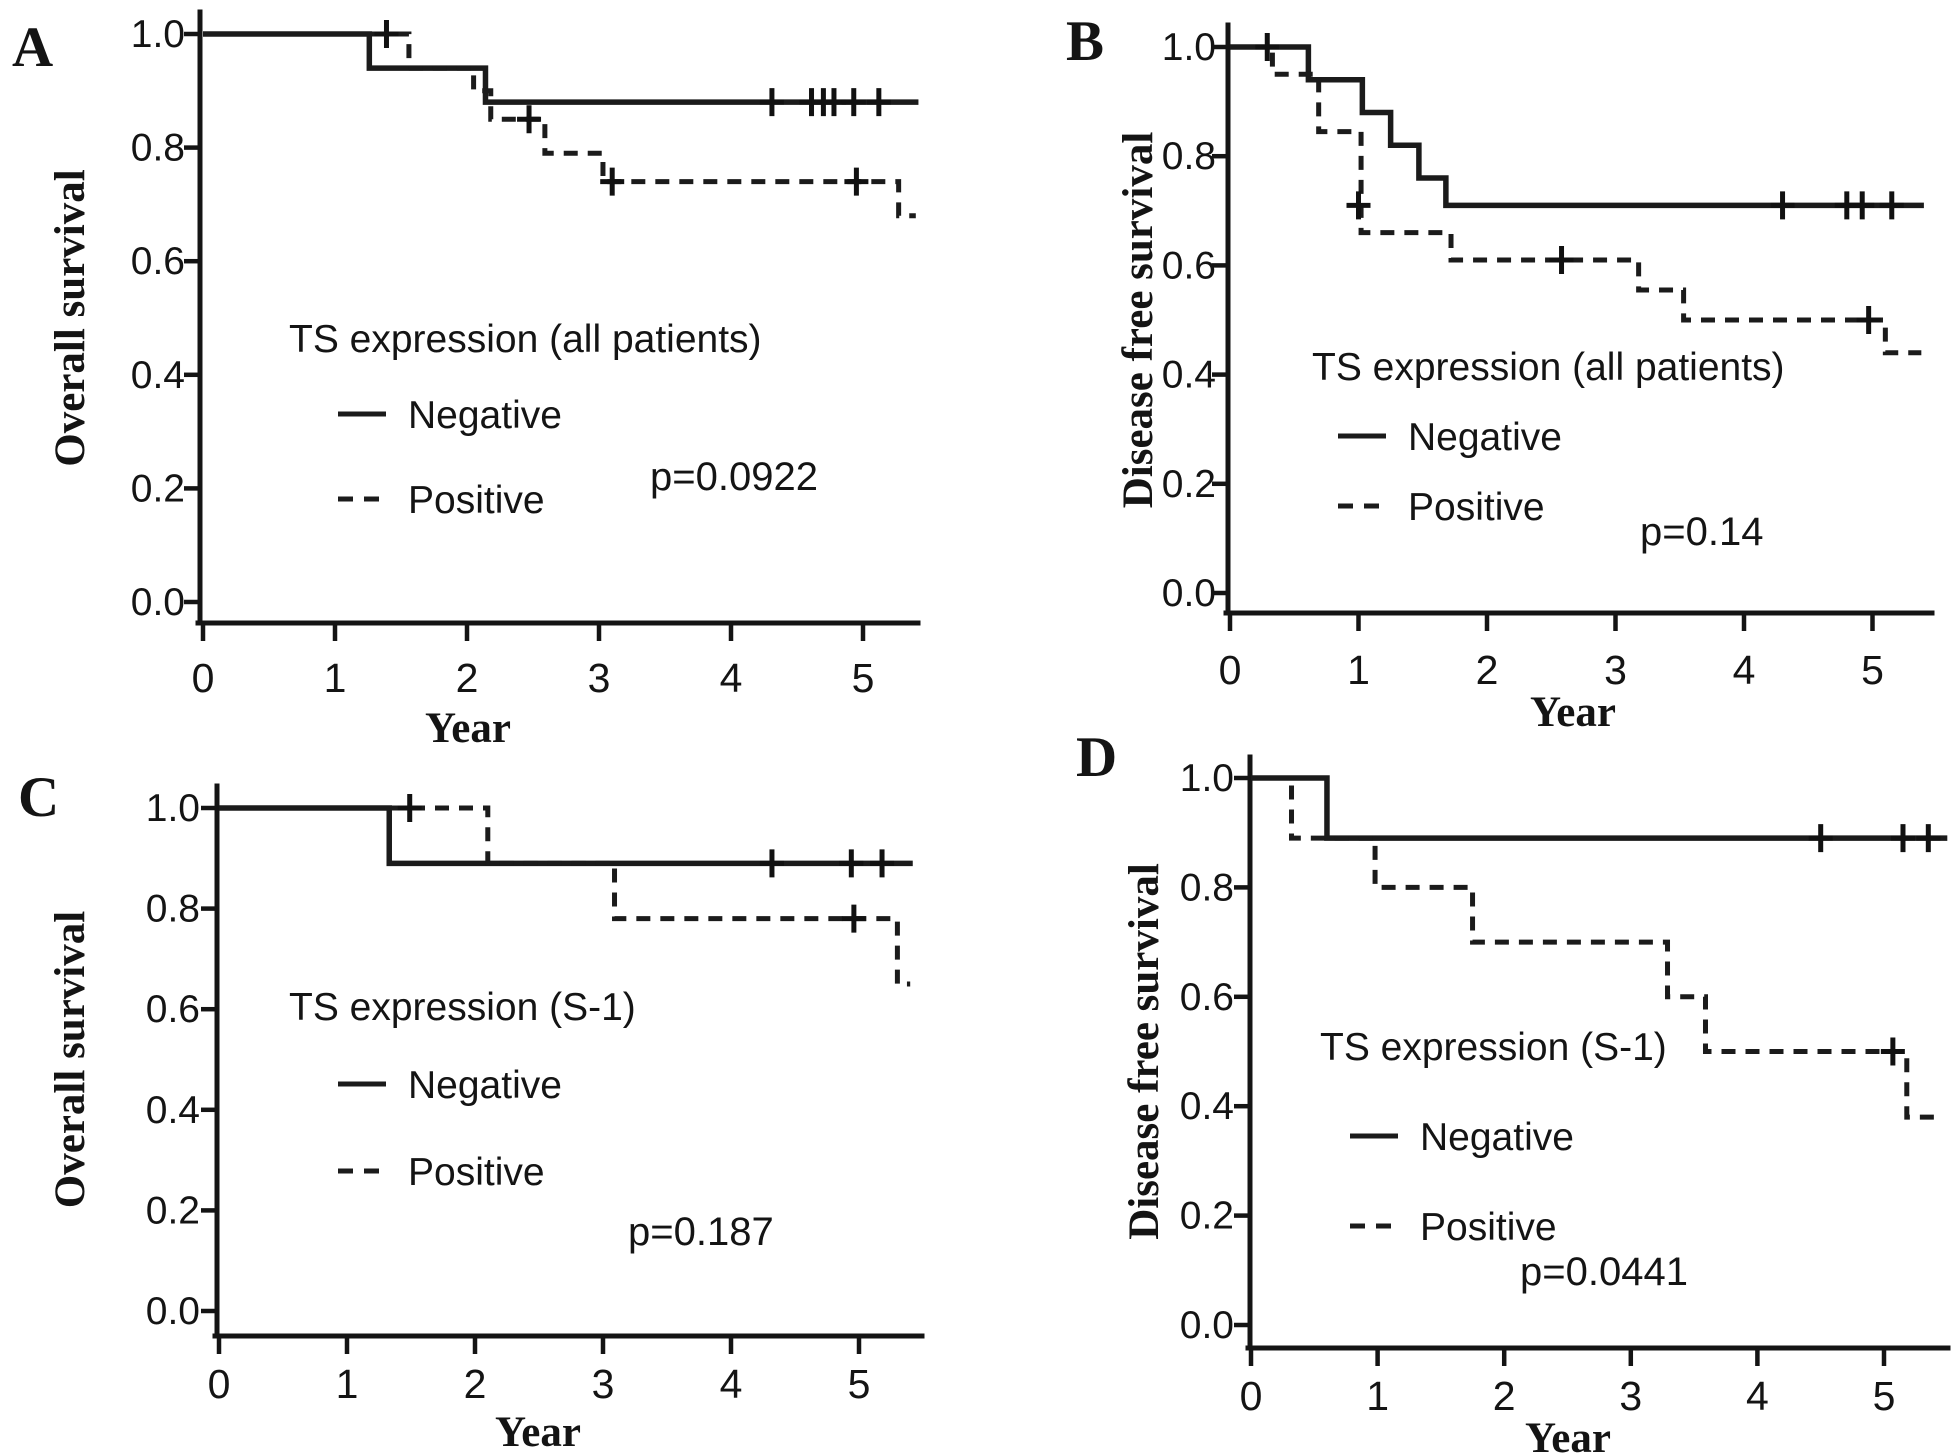  What do you see at coordinates (1701, 532) in the screenshot?
I see `p-value-label: p=0.14` at bounding box center [1701, 532].